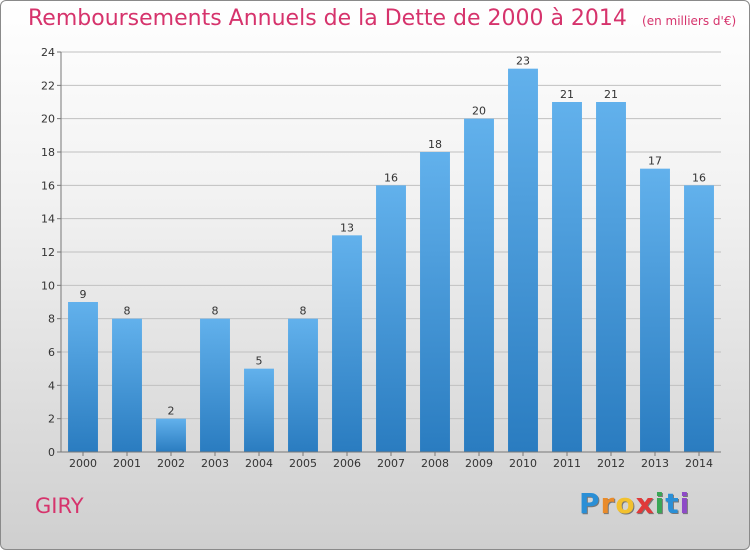 The width and height of the screenshot is (750, 550). Describe the element at coordinates (625, 503) in the screenshot. I see `logo-letter: o` at that location.